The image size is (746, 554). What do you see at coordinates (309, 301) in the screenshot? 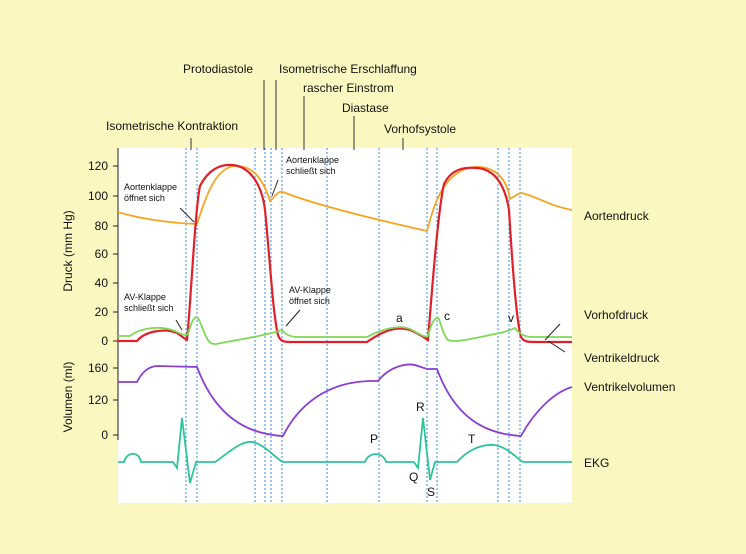
I see `av-oeffnet-line2: öffnet sich` at bounding box center [309, 301].